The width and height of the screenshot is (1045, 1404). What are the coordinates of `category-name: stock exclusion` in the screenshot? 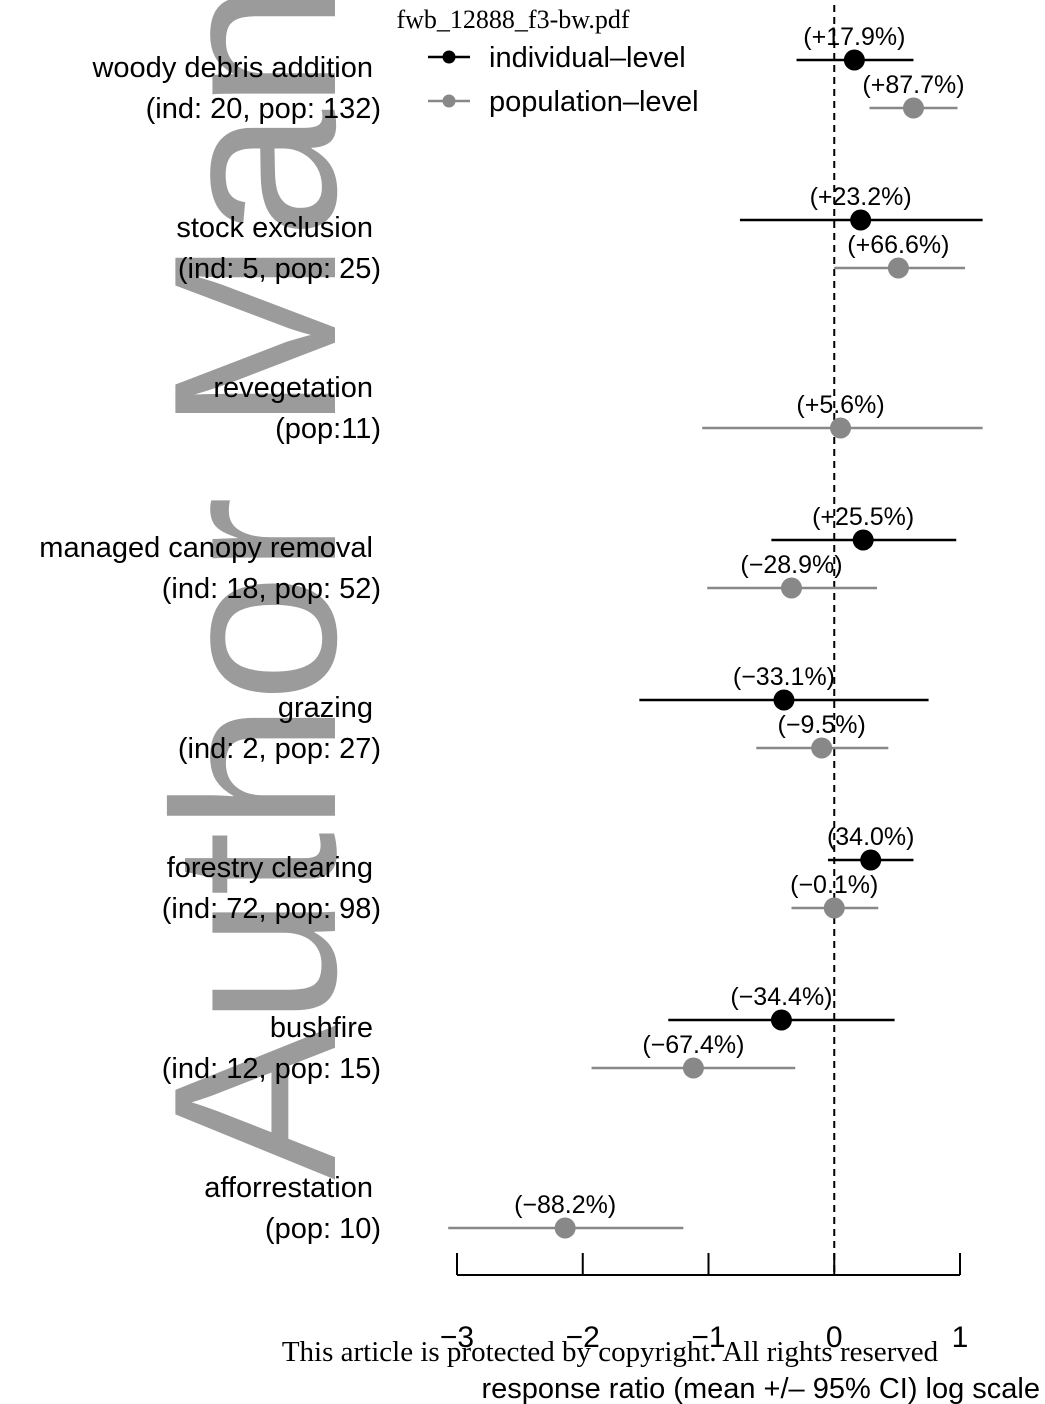 It's located at (274, 228).